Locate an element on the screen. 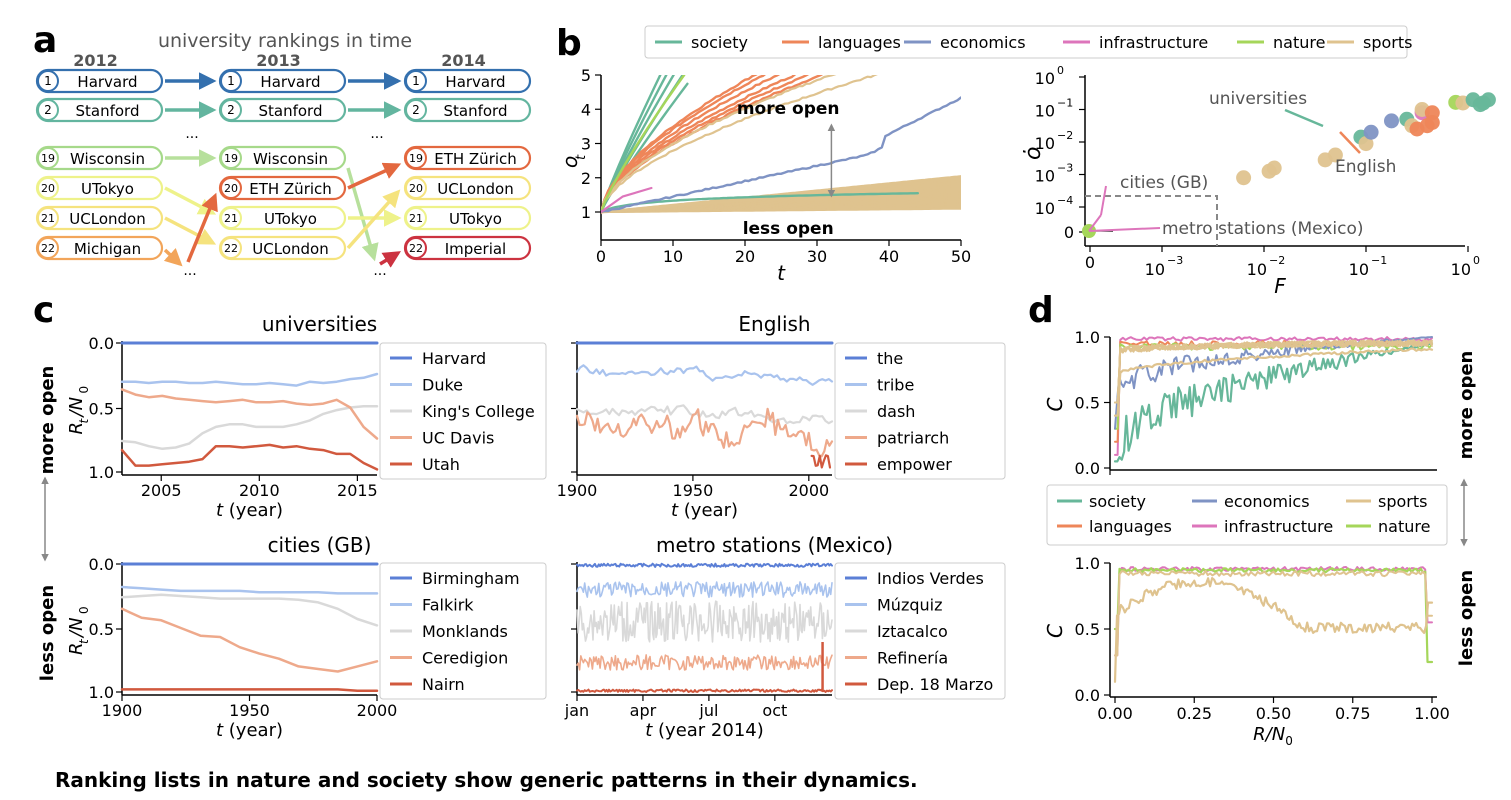 The height and width of the screenshot is (800, 1511). rank-entry: 21 UCLondon is located at coordinates (99, 218).